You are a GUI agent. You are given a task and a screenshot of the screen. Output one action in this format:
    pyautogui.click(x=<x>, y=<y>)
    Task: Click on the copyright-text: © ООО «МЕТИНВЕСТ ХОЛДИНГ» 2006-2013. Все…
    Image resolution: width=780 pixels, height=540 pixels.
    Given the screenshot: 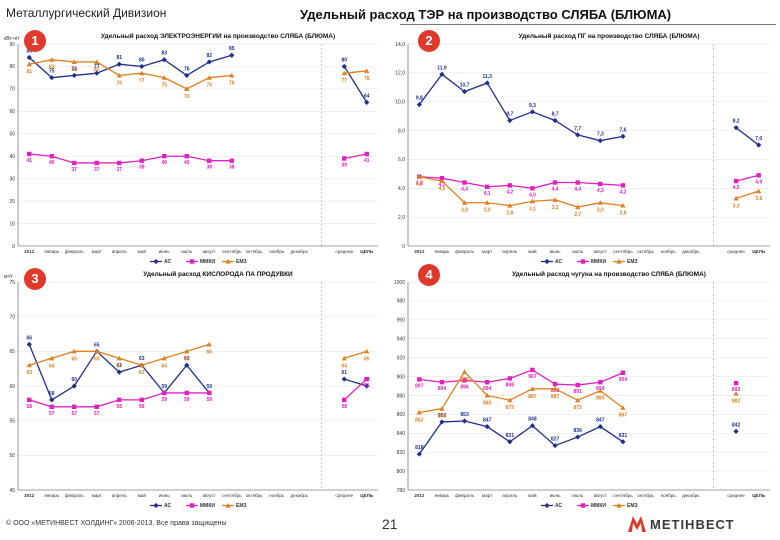 What is the action you would take?
    pyautogui.click(x=116, y=523)
    